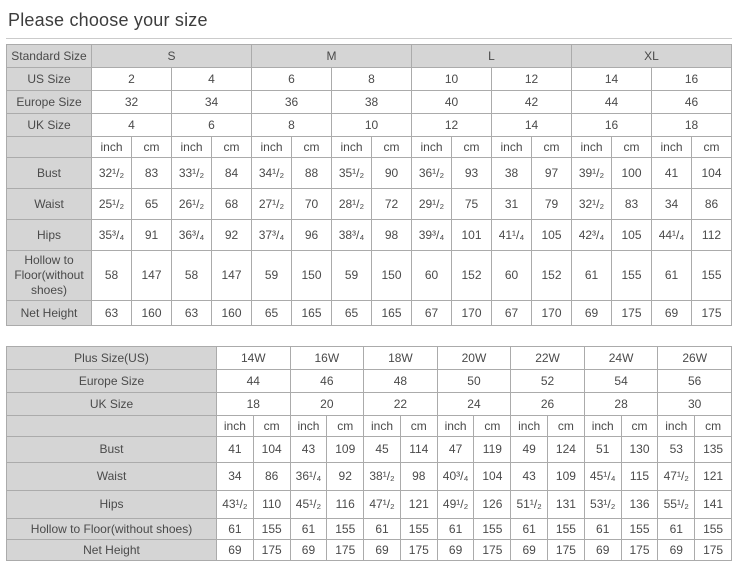 This screenshot has width=738, height=563. What do you see at coordinates (639, 476) in the screenshot?
I see `value-cell: 115` at bounding box center [639, 476].